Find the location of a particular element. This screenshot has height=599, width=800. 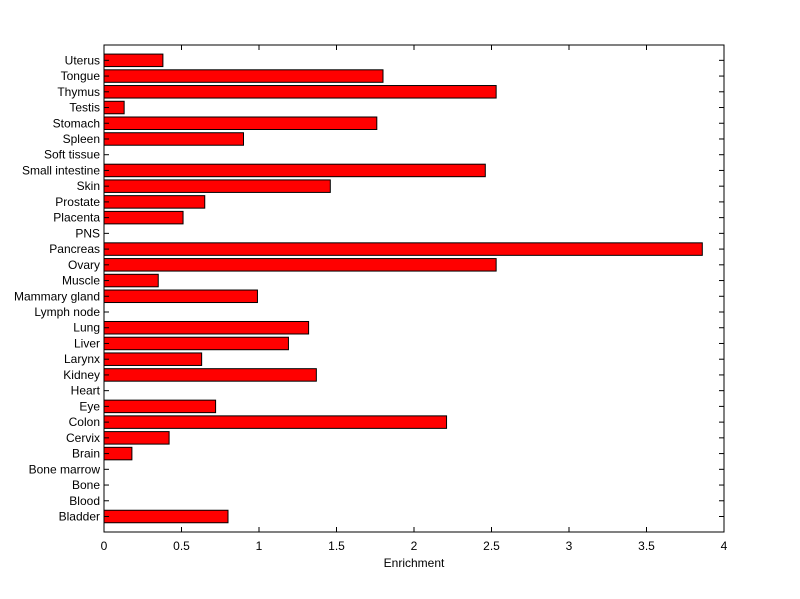

bar-lung is located at coordinates (206, 327).